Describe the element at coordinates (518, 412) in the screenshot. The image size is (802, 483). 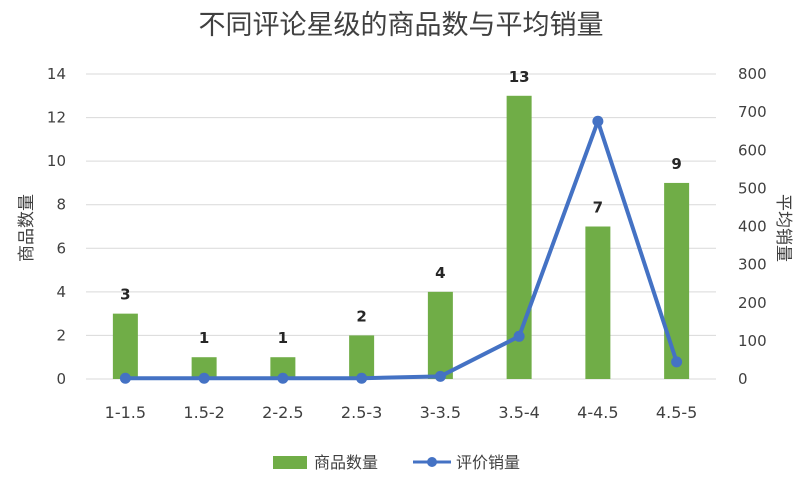
I see `x-tick-label: 3.5-4` at that location.